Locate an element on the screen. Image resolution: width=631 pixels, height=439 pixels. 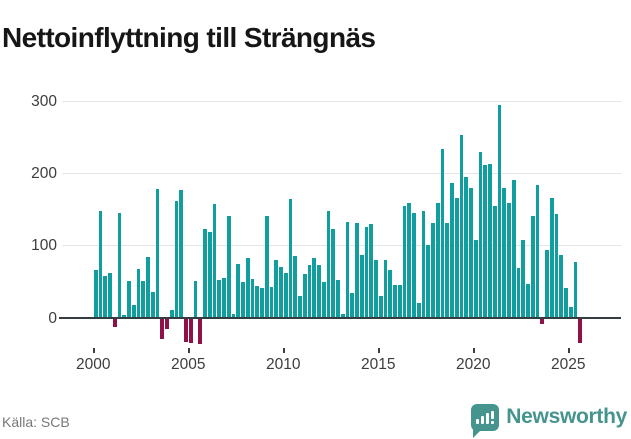
x-tick-2010 is located at coordinates (283, 350).